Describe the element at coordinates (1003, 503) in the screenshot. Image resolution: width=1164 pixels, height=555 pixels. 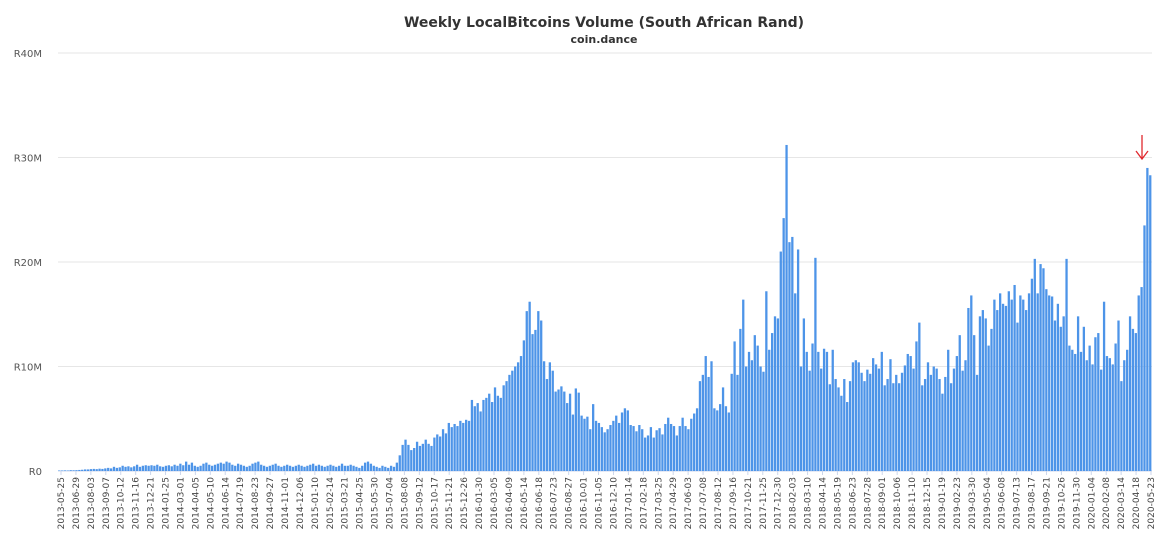
I see `x-tick-label: 2019-06-08` at that location.